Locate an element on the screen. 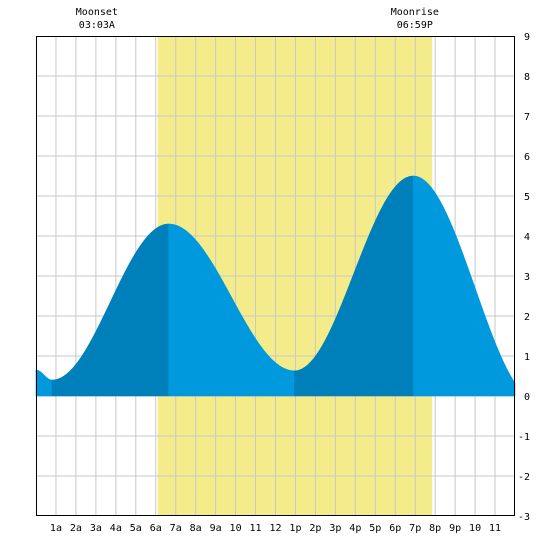  moon-annotation: Moonrise 06:59P is located at coordinates (415, 19).